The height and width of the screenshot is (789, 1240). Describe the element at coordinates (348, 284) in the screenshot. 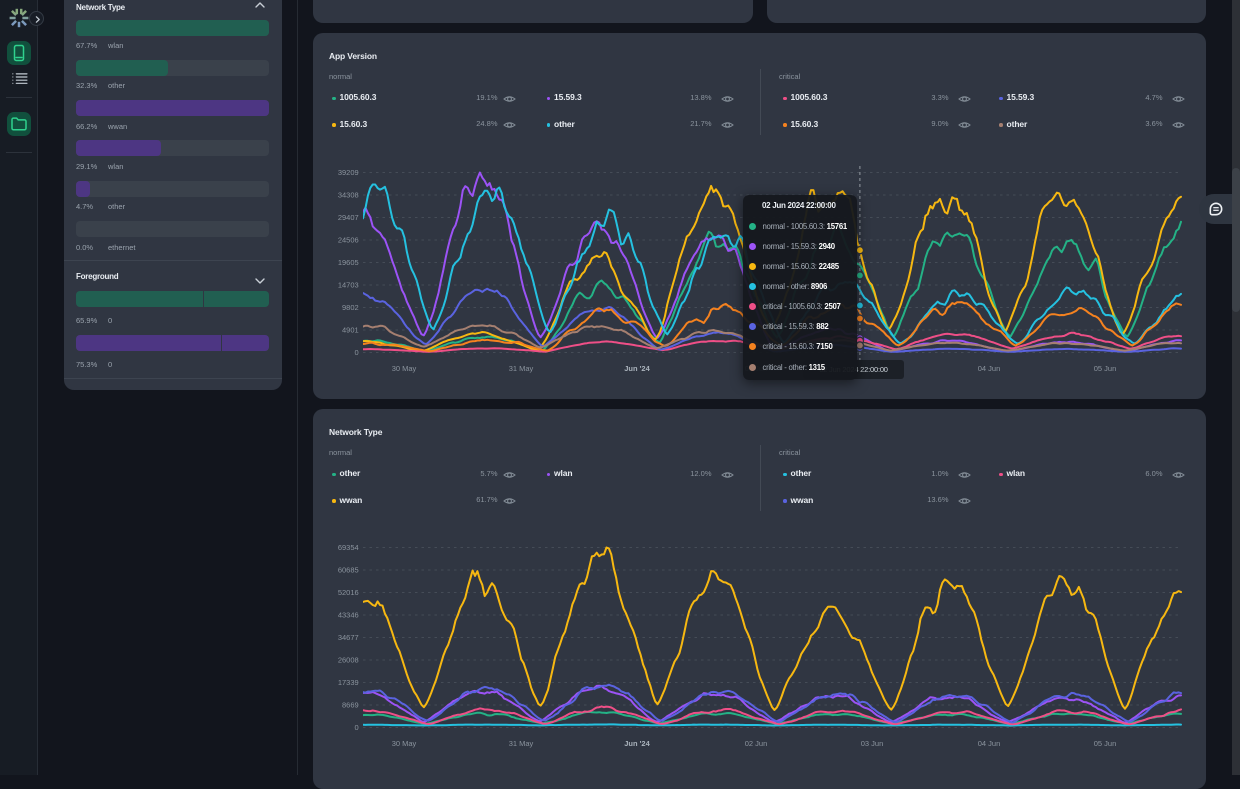

I see `svg-text: 14703` at that location.